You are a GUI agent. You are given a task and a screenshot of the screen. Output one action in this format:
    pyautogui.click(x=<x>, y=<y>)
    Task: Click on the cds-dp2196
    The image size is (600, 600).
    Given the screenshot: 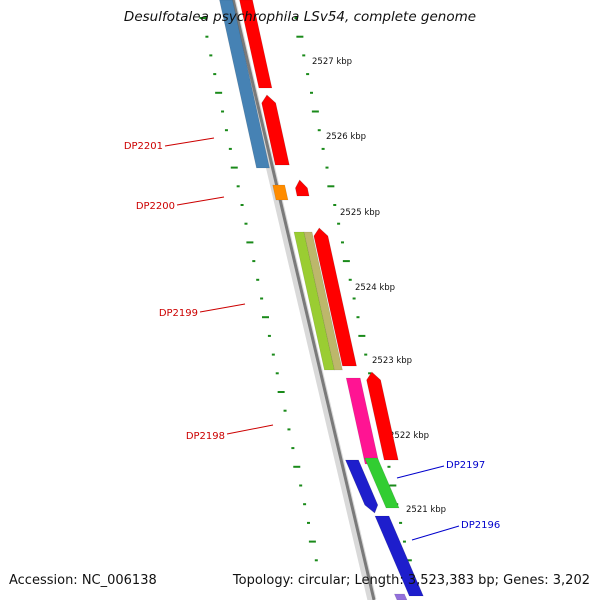 What is the action you would take?
    pyautogui.click(x=399, y=556)
    